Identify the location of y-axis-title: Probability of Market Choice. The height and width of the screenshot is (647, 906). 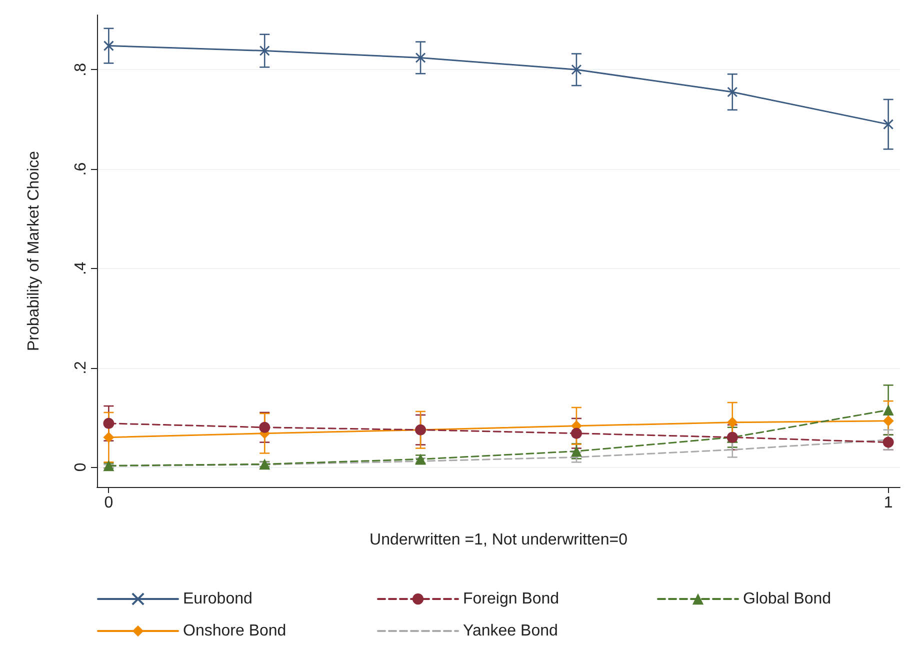
(34, 251).